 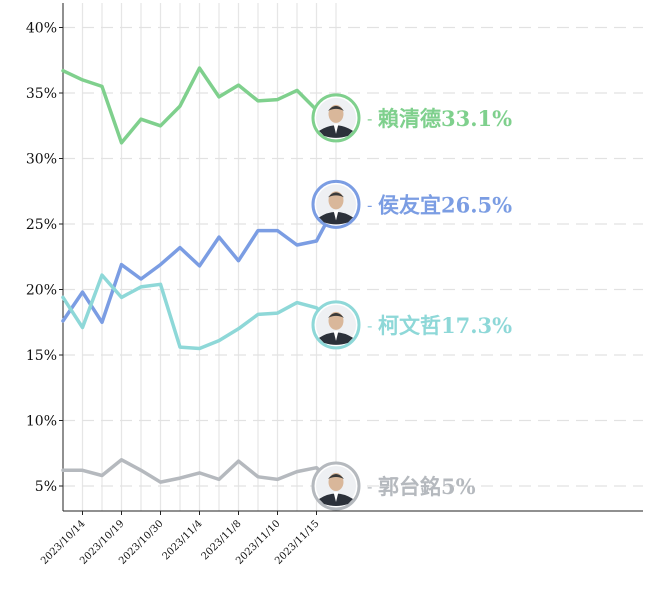 I want to click on x-tick-label: 2023/11/4, so click(x=183, y=540).